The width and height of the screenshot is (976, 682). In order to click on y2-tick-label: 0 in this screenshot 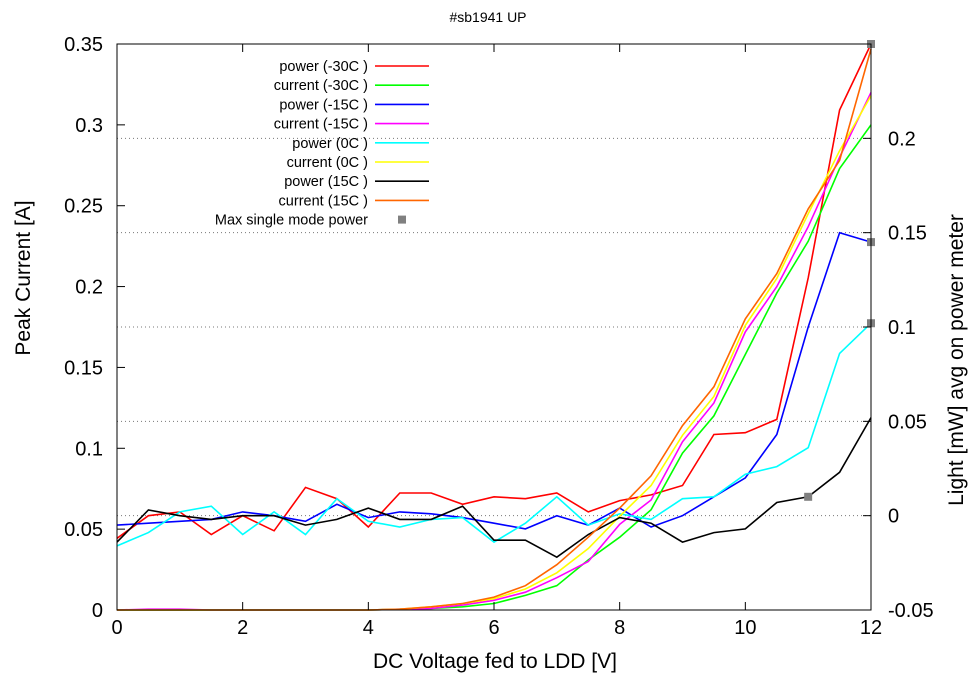, I will do `click(893, 517)`.